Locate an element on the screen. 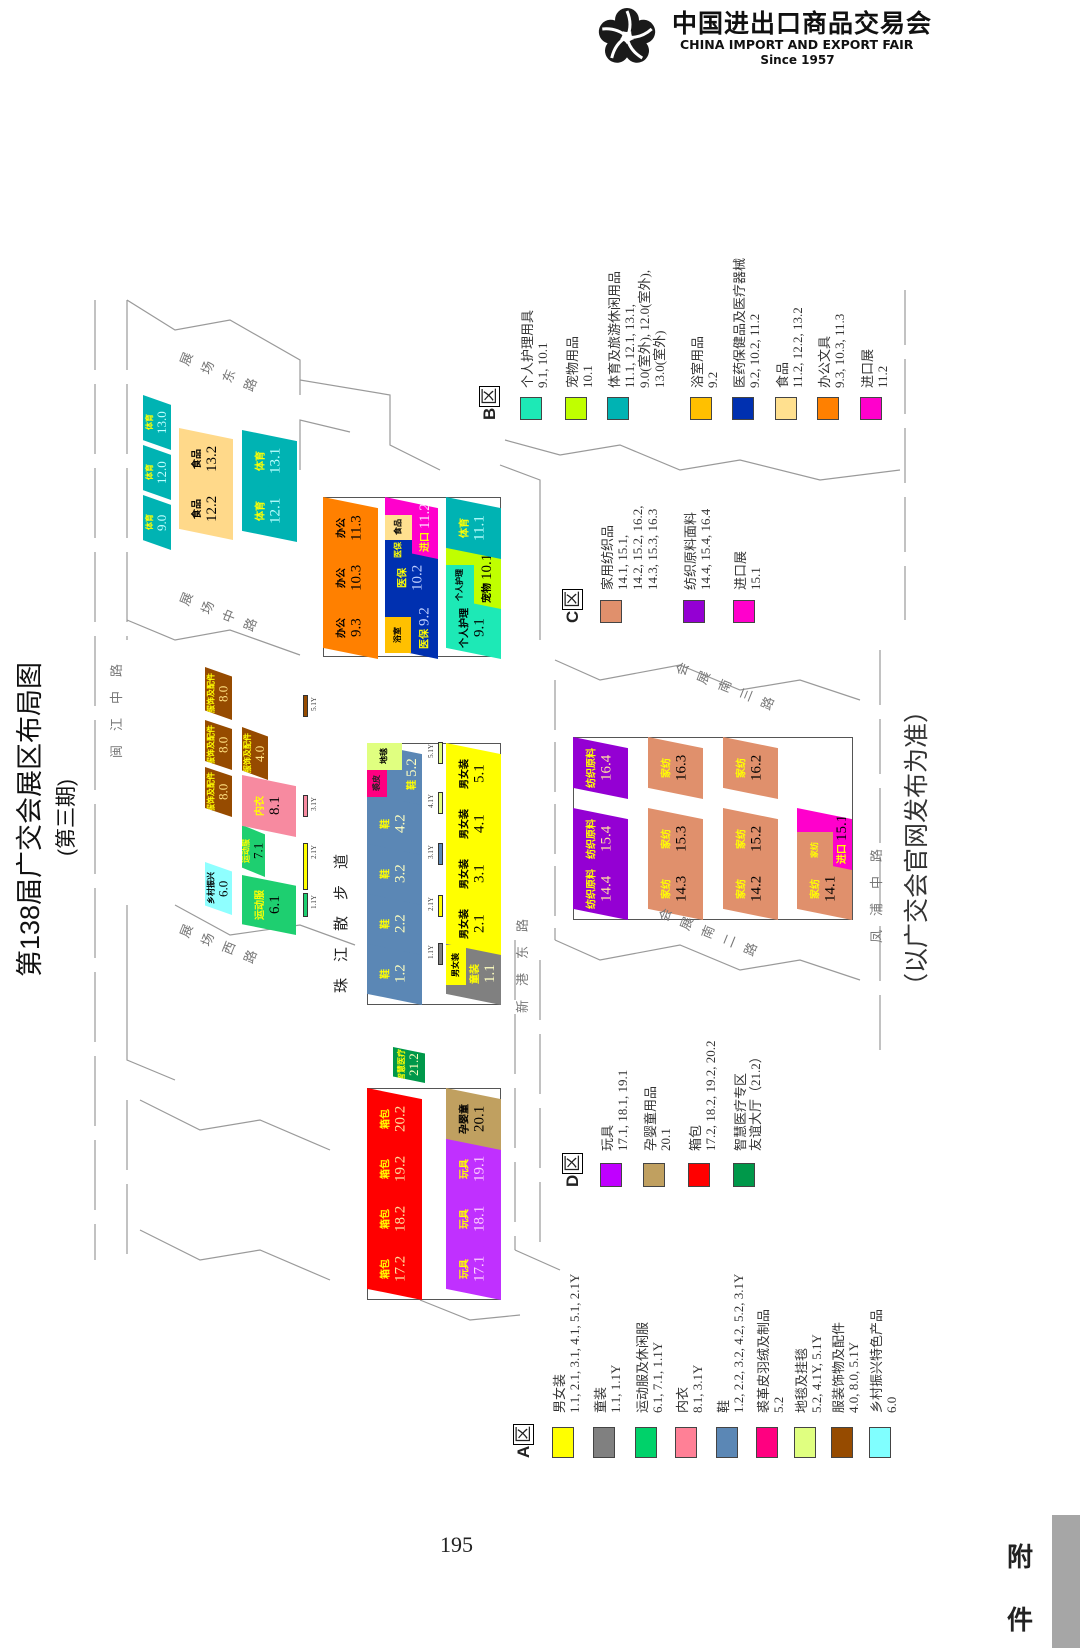 The width and height of the screenshot is (1080, 1648). hall-number: 19.2 is located at coordinates (400, 1169).